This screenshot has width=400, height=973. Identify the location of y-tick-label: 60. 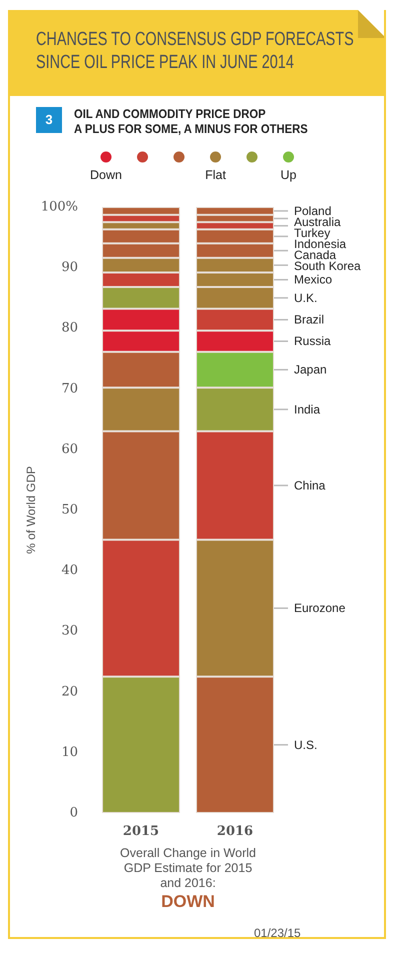
(69, 449).